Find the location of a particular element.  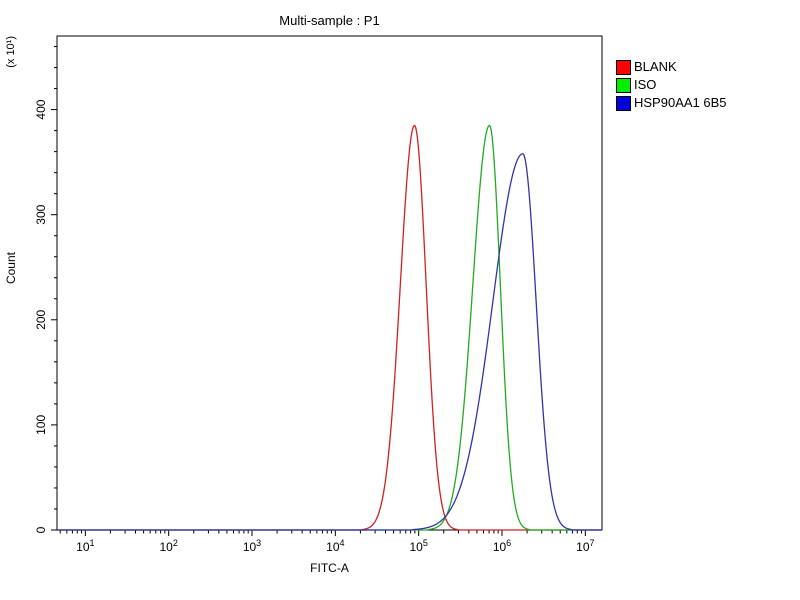

legend-item-iso: ISO is located at coordinates (671, 85).